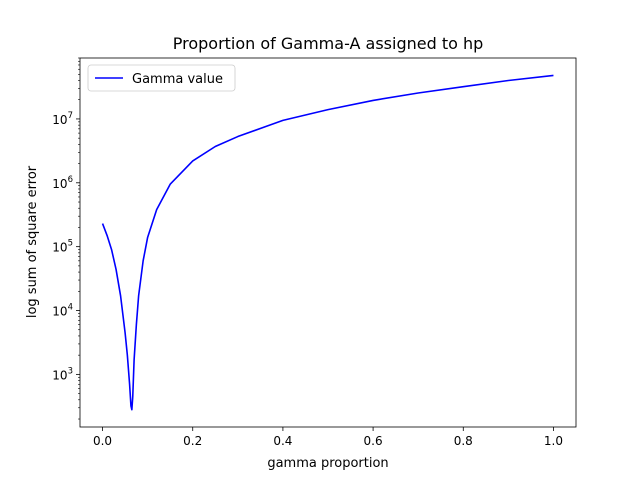 The width and height of the screenshot is (640, 480). Describe the element at coordinates (282, 441) in the screenshot. I see `x-tick-label: 0.4` at that location.